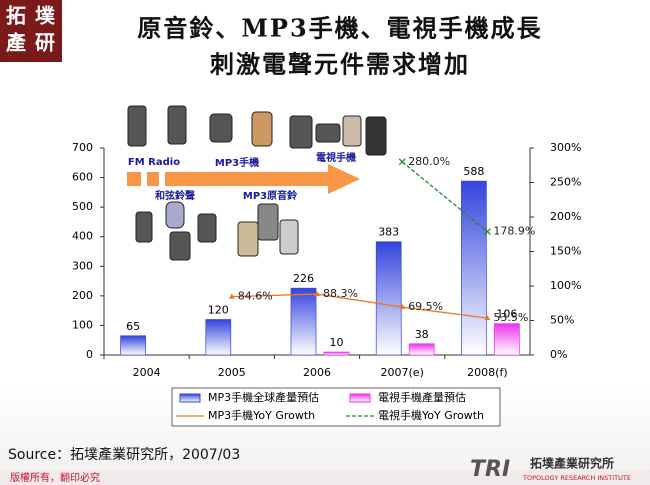  Describe the element at coordinates (237, 162) in the screenshot. I see `annotation: MP3手機` at that location.